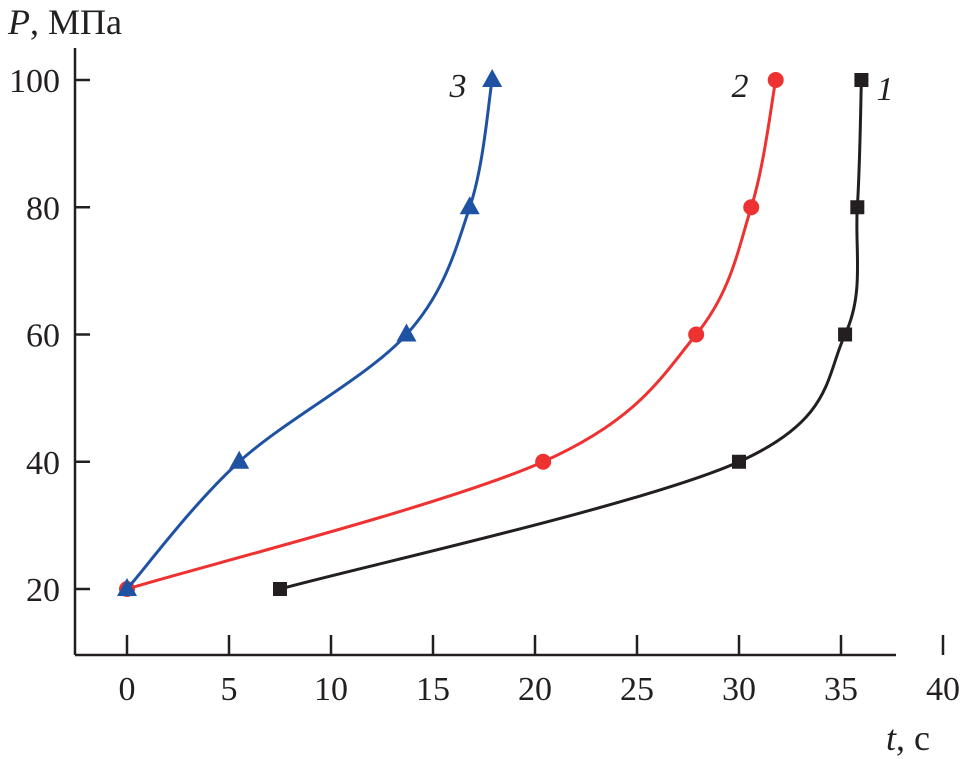  I want to click on y-tick-label: 60, so click(43, 336).